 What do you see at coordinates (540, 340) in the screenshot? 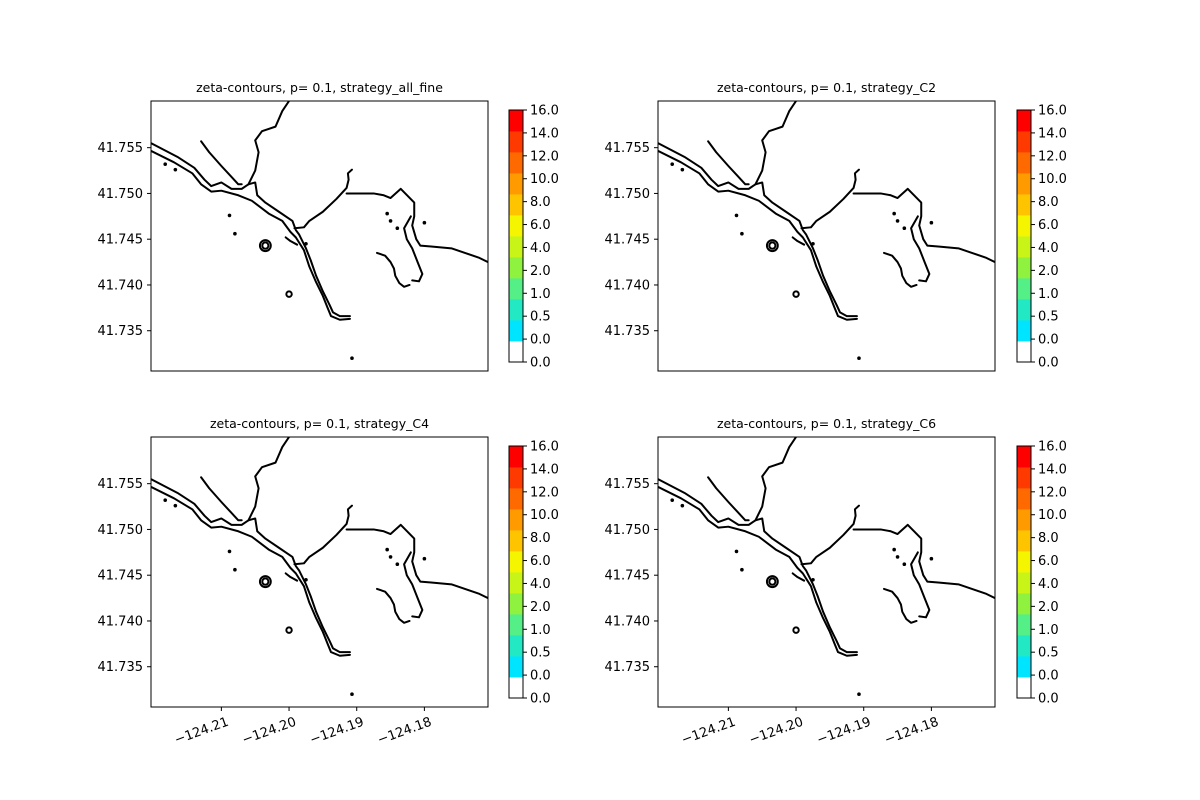
I see `subplot-1-colorbar-tick-label-2: 0.0` at bounding box center [540, 340].